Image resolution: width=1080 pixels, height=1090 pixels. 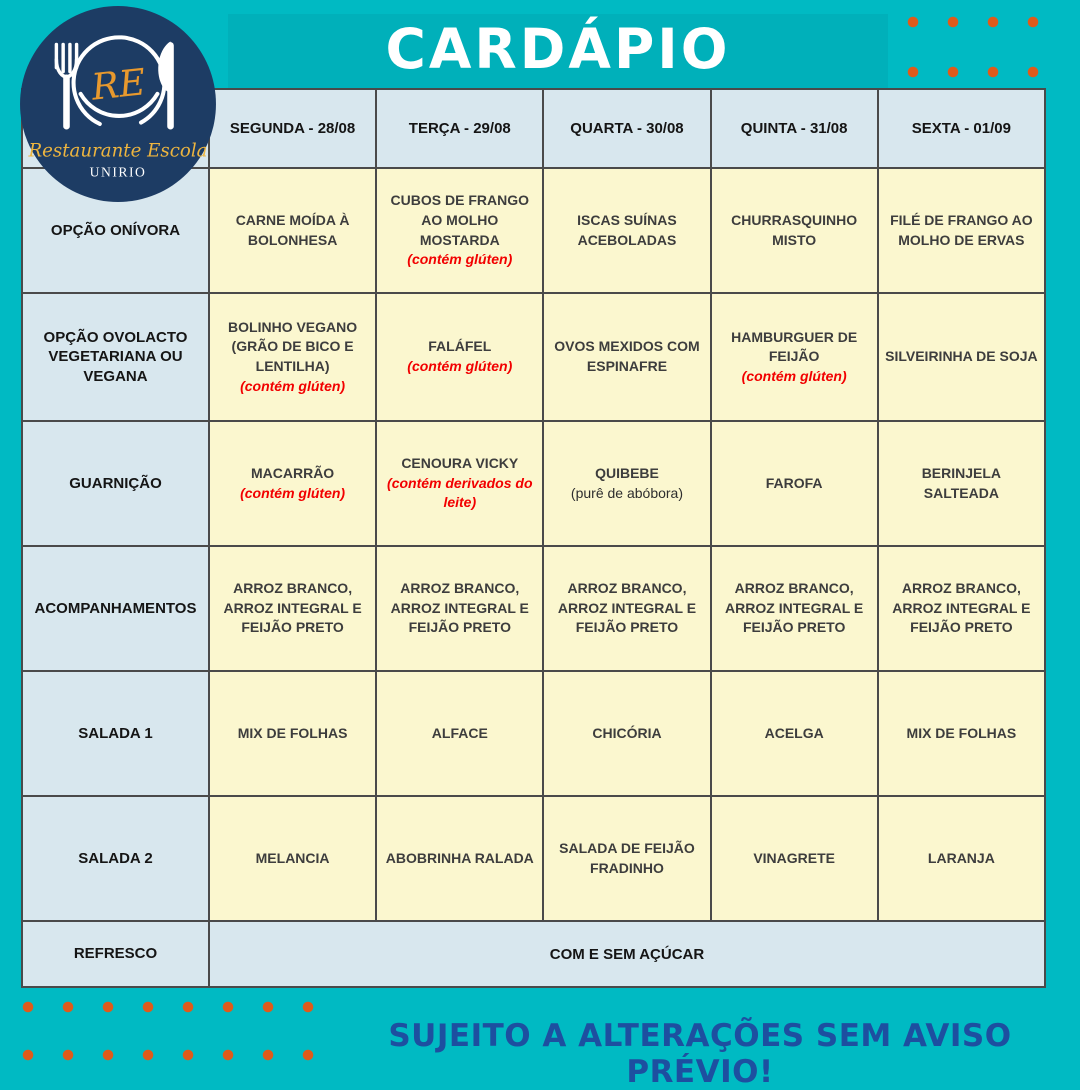 I want to click on column-header-thursday: QUINTA - 31/08, so click(x=794, y=128).